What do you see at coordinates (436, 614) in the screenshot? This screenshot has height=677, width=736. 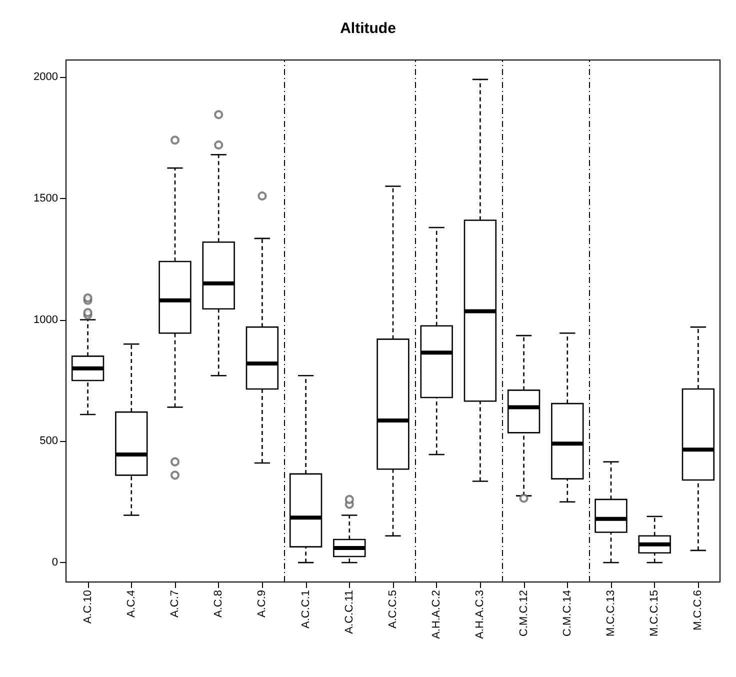 I see `x-tick-label: A.H.A.C.2` at bounding box center [436, 614].